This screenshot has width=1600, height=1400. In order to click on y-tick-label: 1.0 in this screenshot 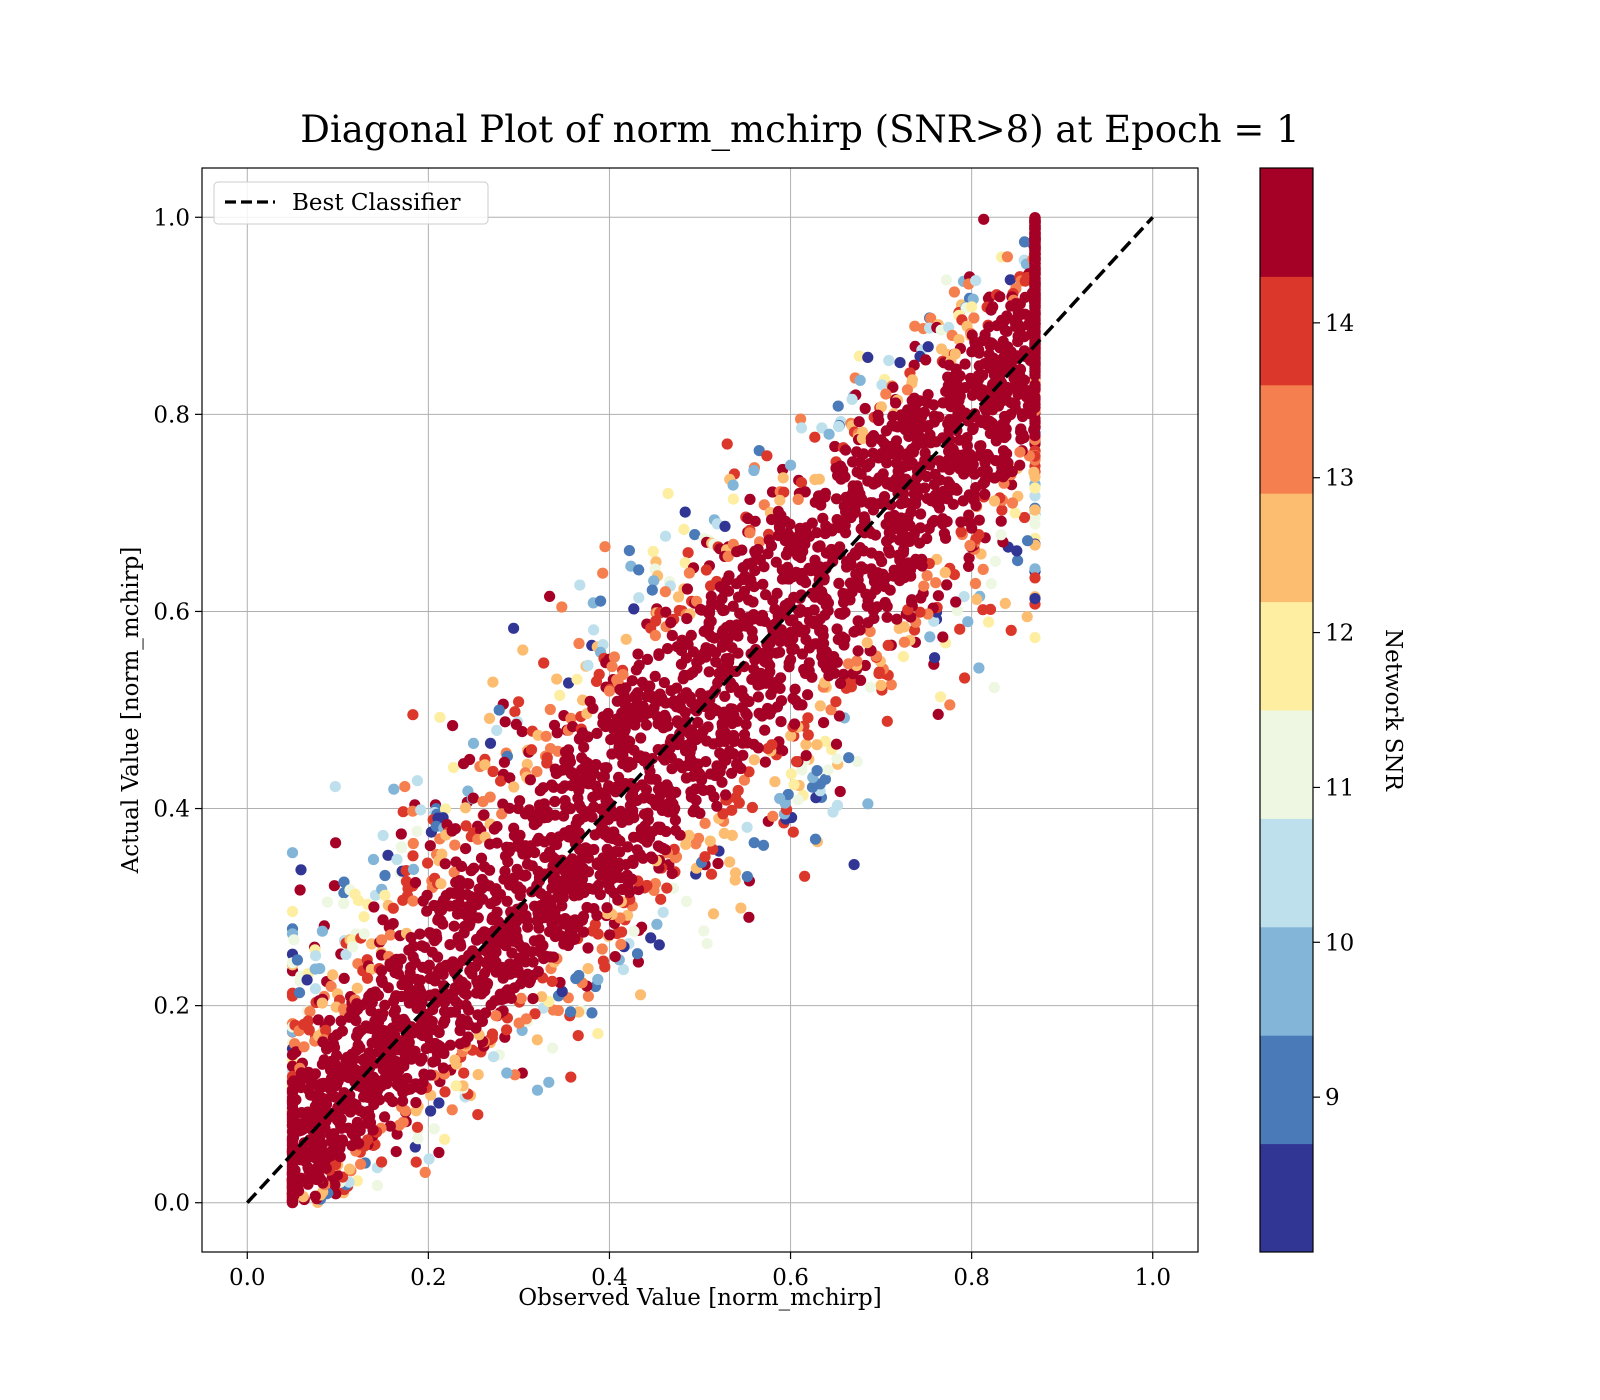, I will do `click(171, 218)`.